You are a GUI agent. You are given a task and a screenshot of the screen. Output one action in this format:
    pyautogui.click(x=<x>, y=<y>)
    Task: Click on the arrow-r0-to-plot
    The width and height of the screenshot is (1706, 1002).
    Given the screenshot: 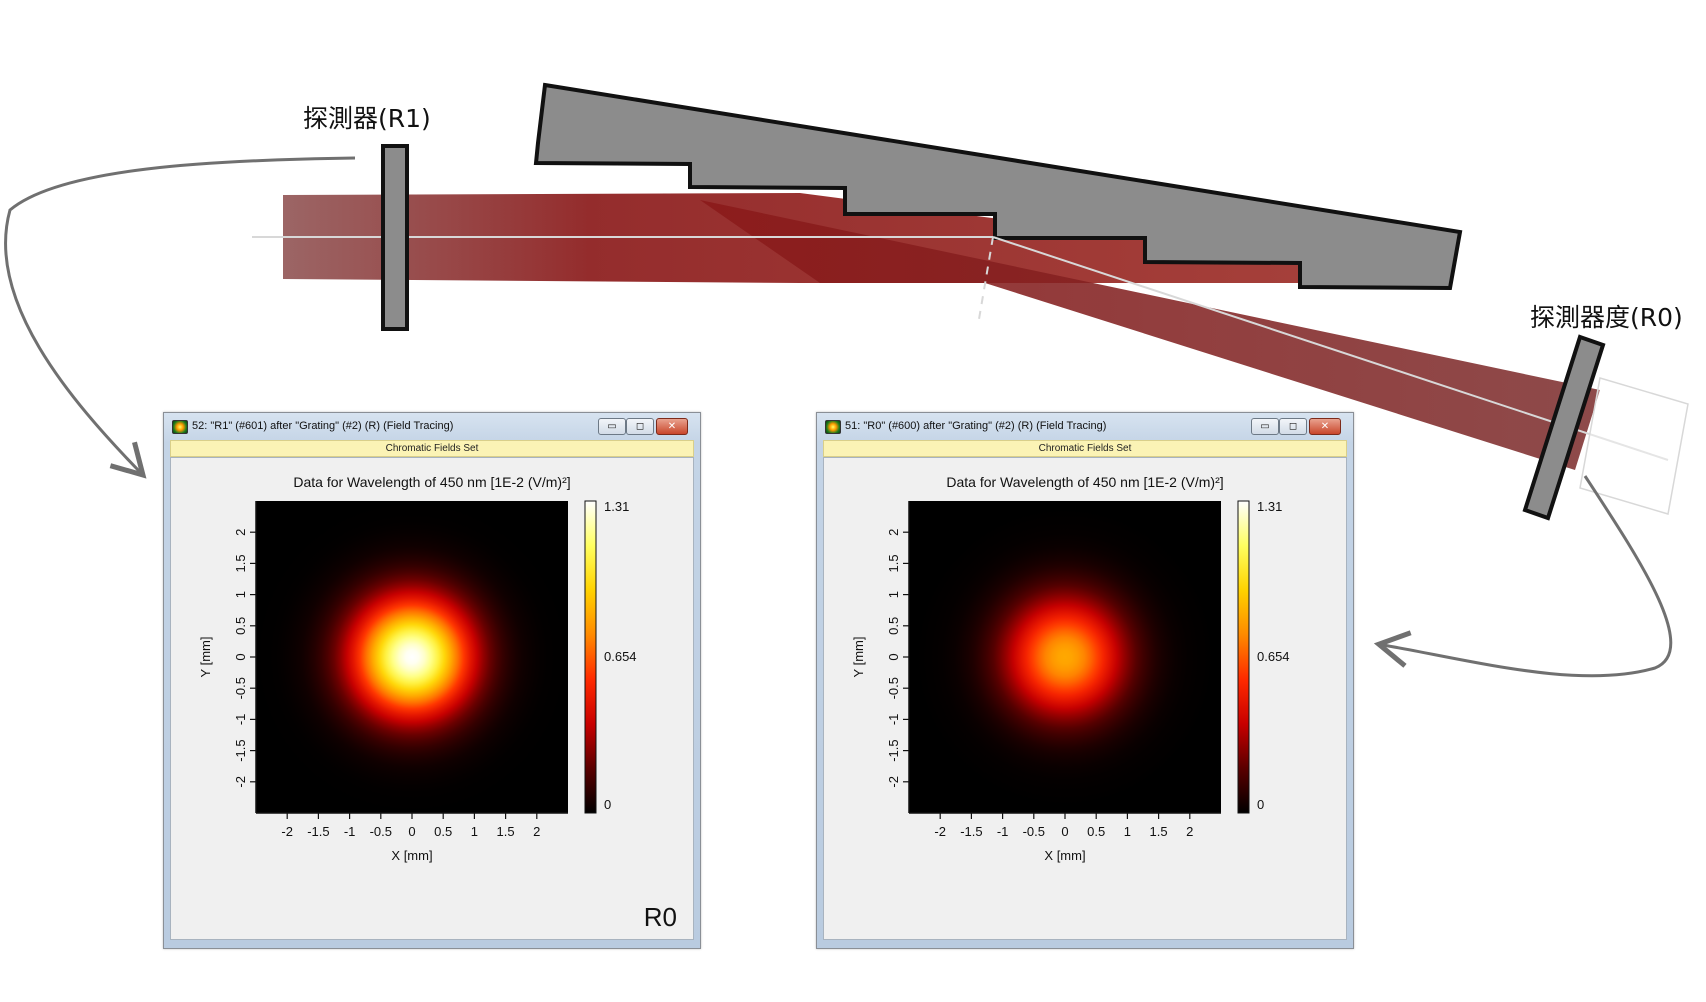 What is the action you would take?
    pyautogui.click(x=1523, y=576)
    